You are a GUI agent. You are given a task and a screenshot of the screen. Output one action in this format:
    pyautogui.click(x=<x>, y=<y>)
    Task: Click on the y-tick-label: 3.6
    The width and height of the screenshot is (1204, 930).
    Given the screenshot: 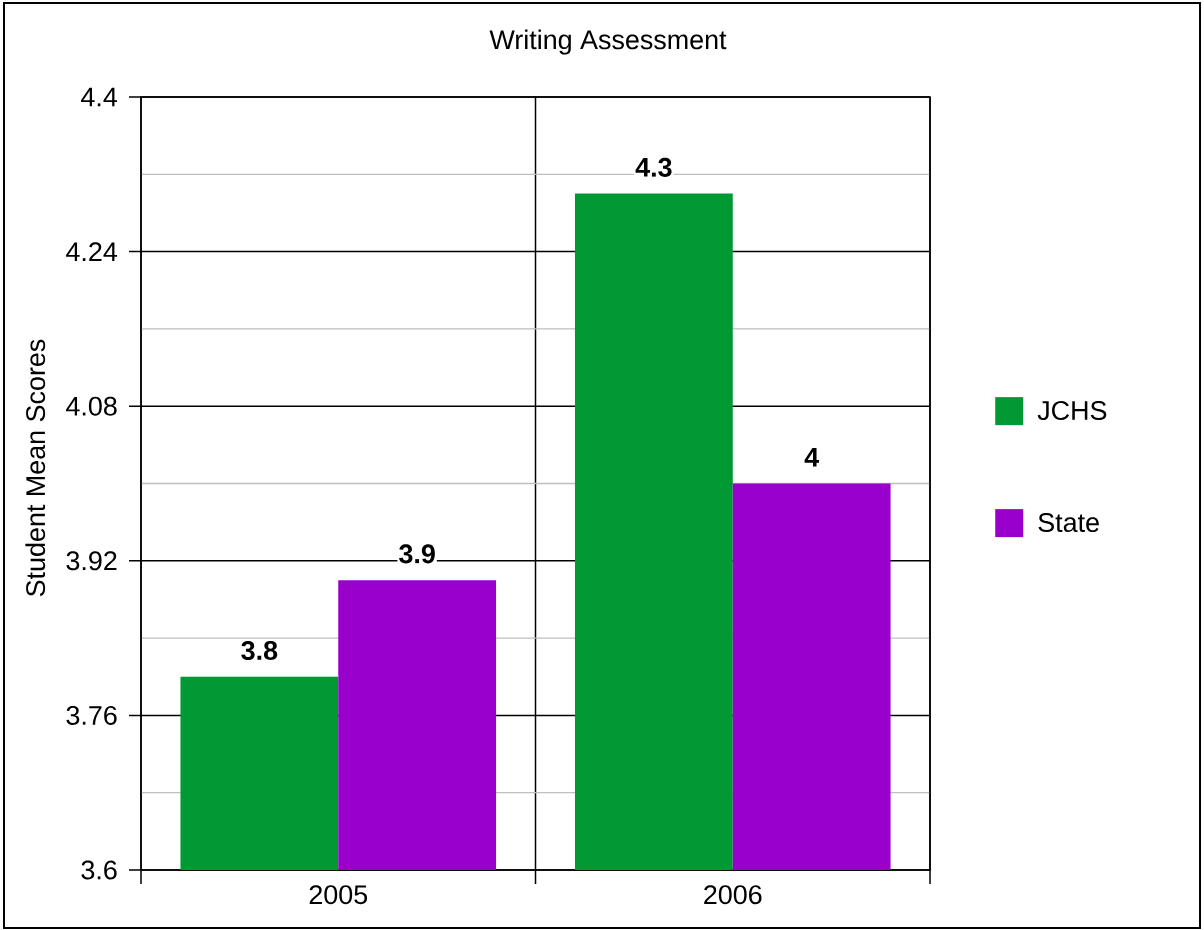 What is the action you would take?
    pyautogui.click(x=99, y=870)
    